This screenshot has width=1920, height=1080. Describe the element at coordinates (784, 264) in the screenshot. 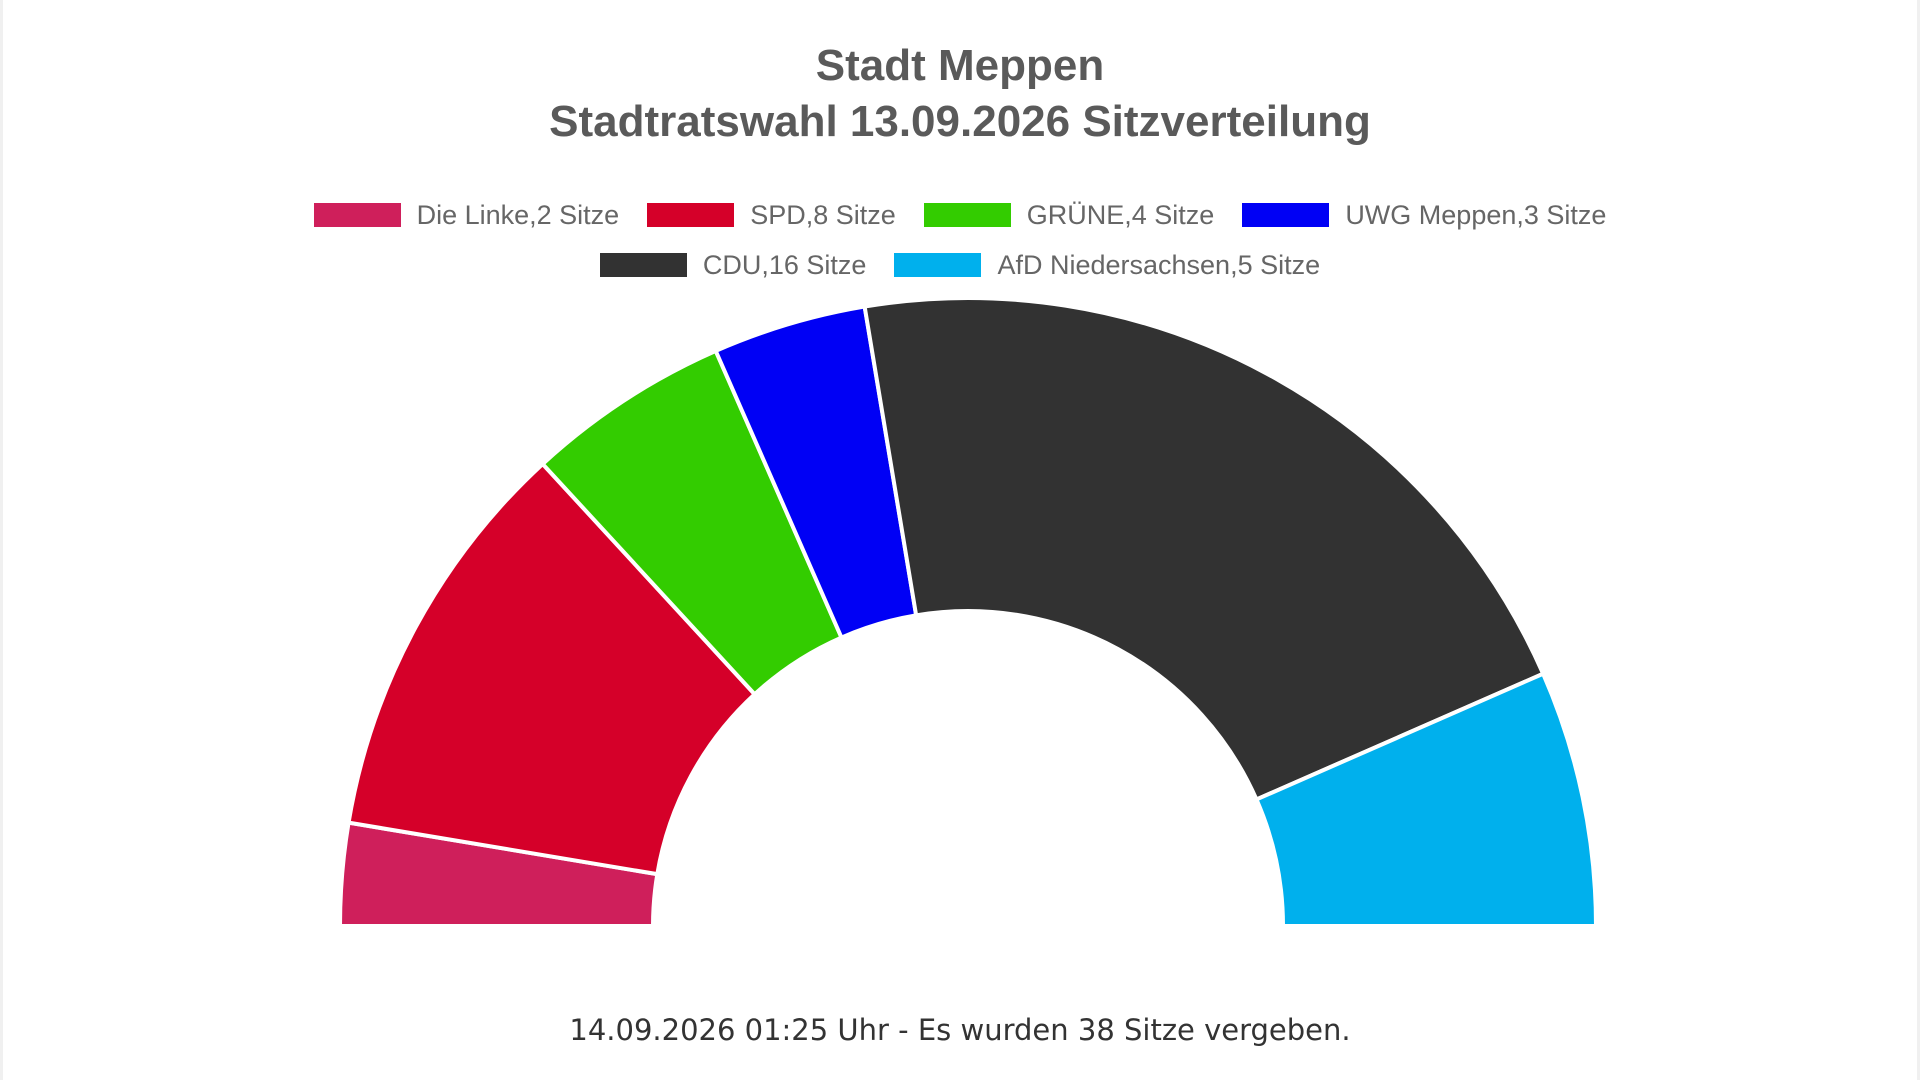

I see `legend-label: CDU,16 Sitze` at that location.